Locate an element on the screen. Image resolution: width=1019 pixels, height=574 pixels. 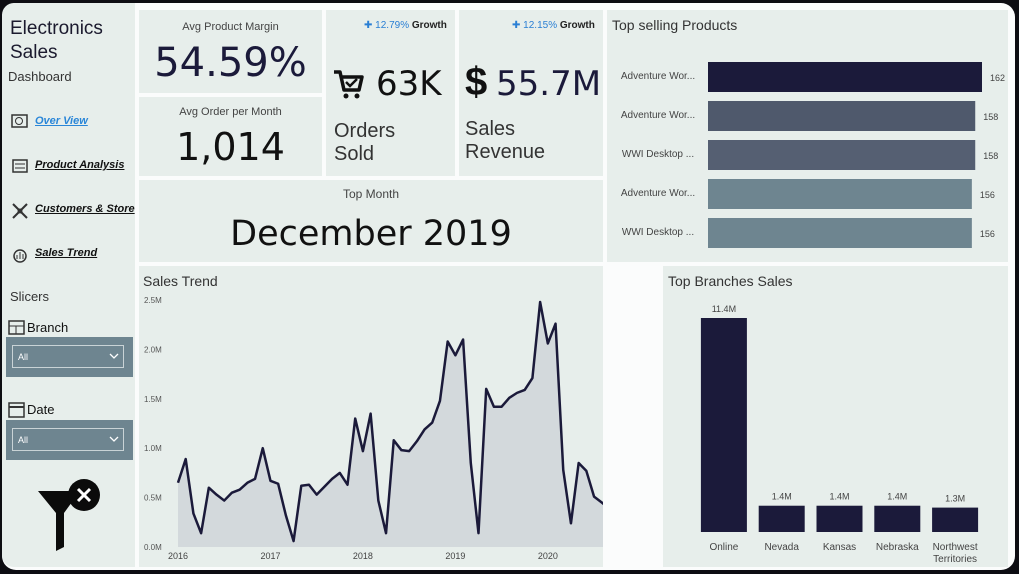
data-label: 1.3M is located at coordinates (955, 499).